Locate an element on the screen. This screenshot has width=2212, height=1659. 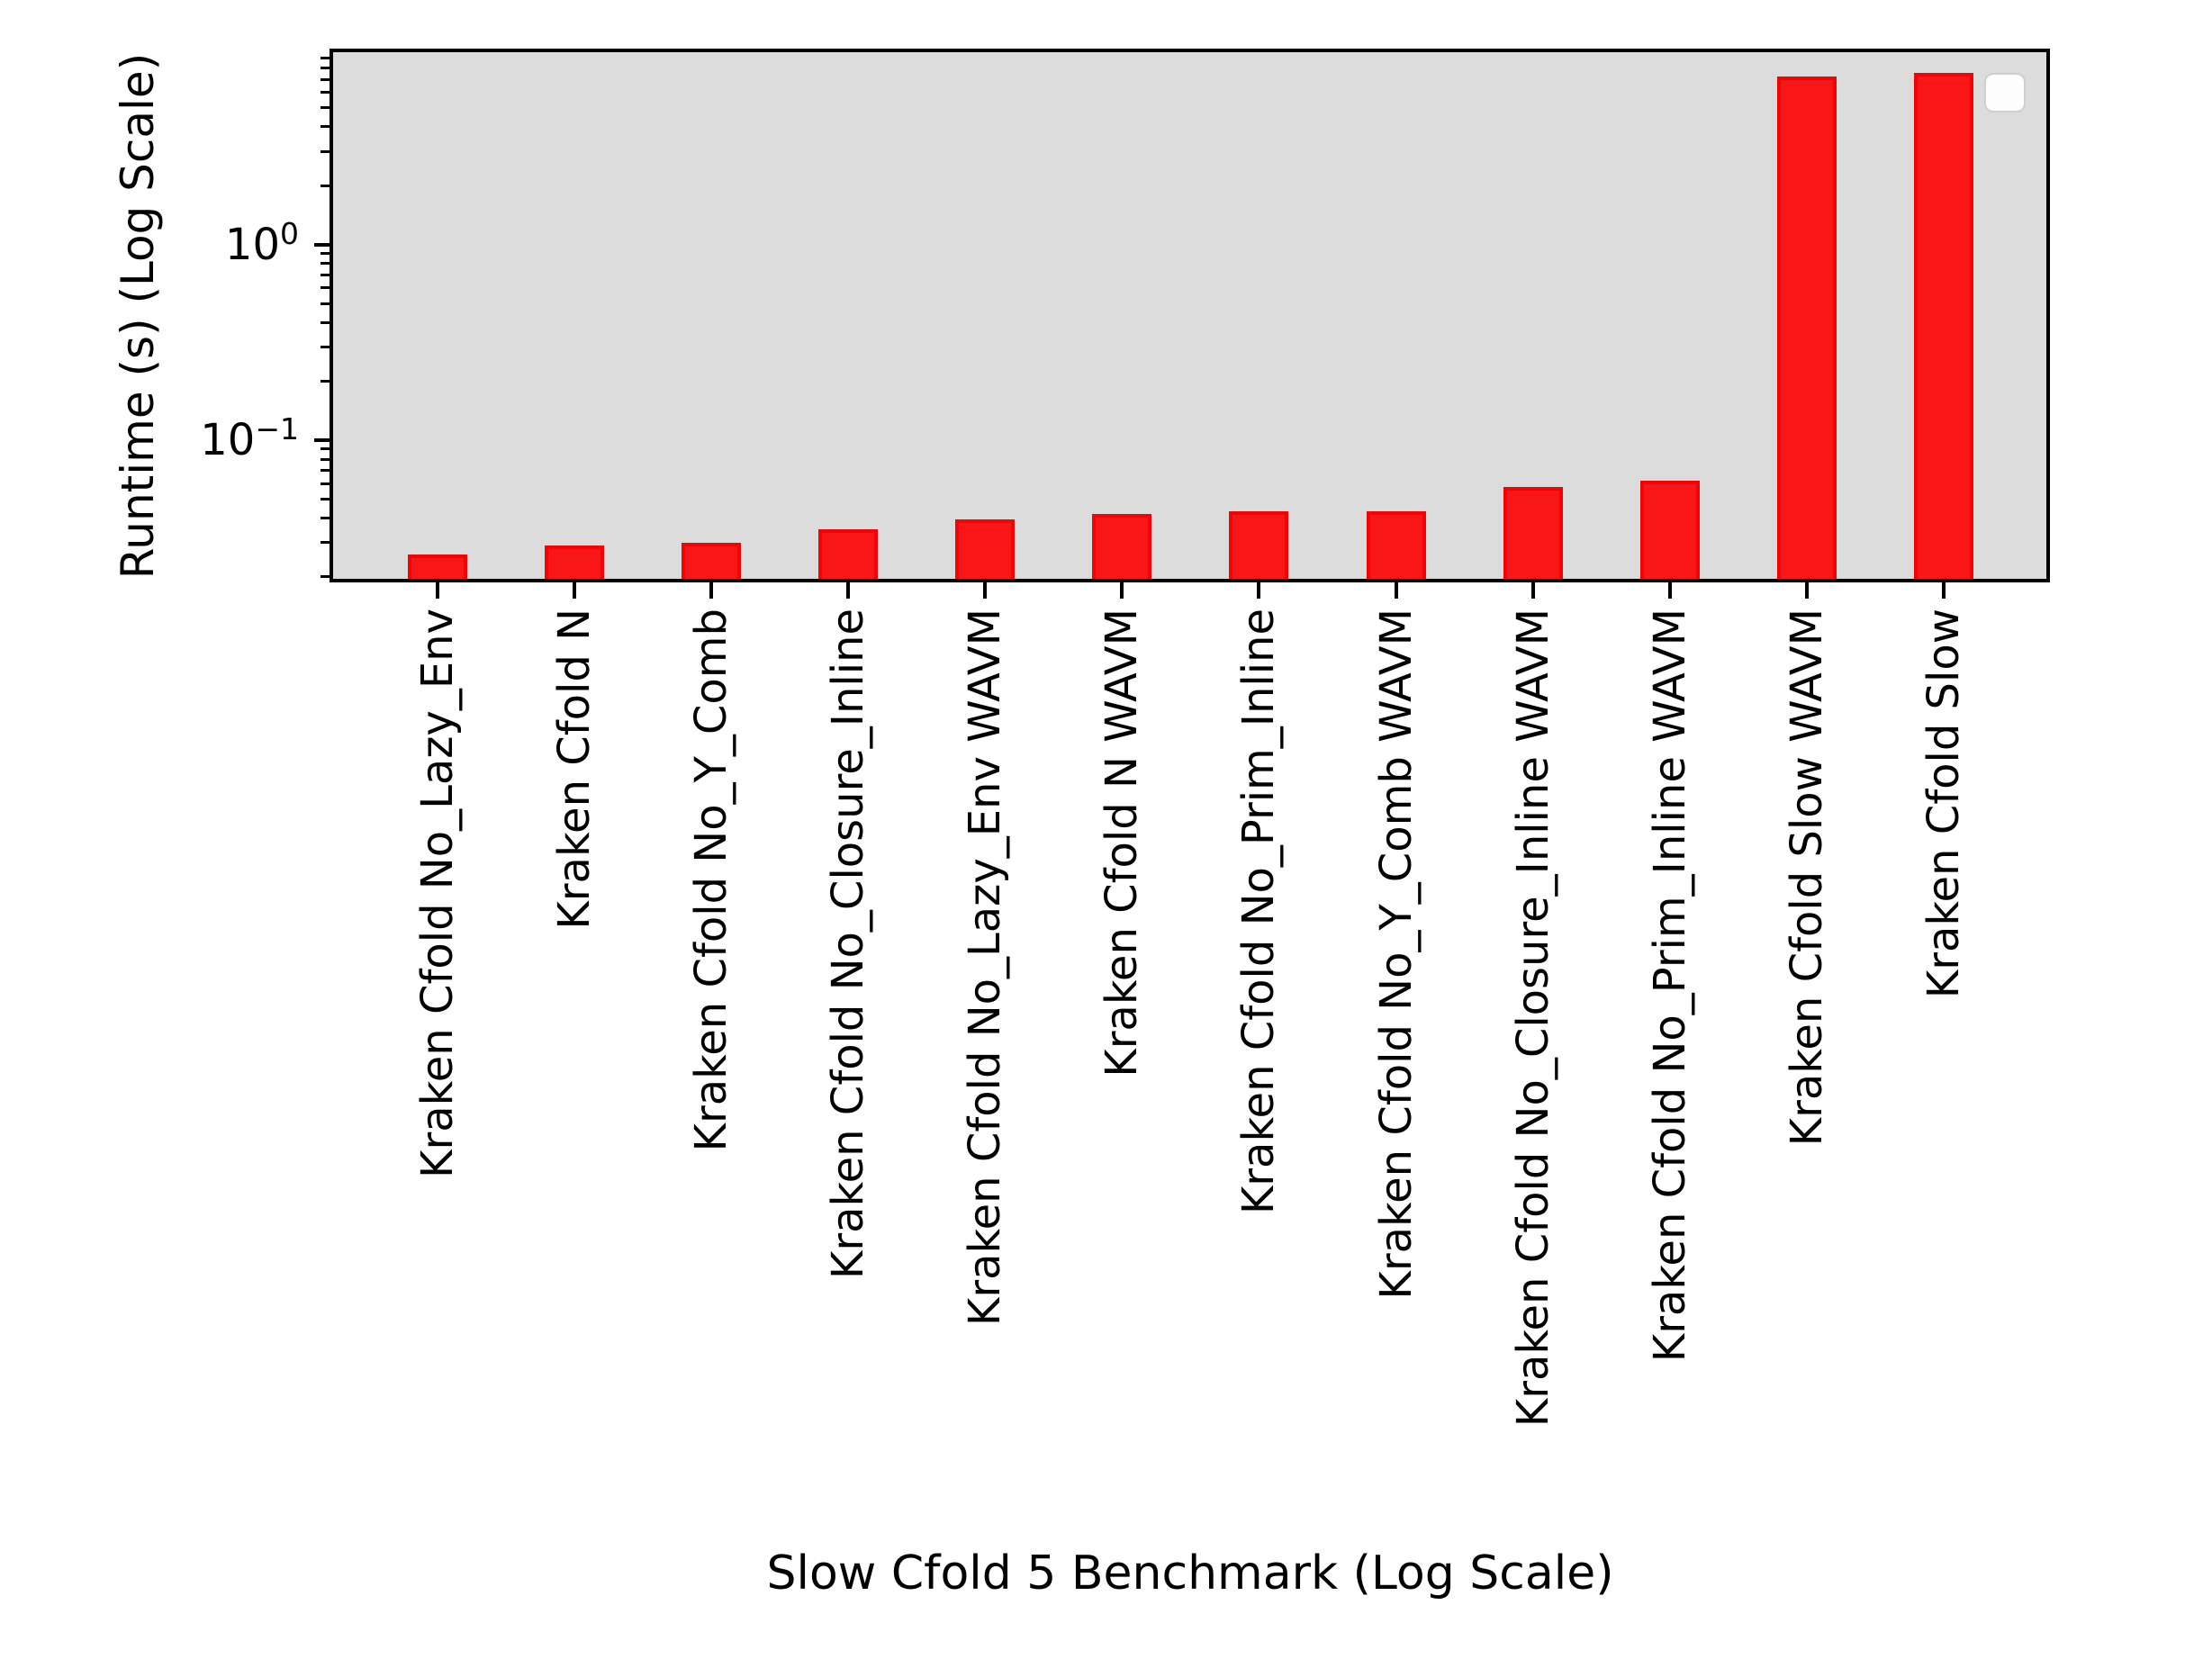
y-tick-label-1e-1: 10⁻¹ is located at coordinates (249, 438).